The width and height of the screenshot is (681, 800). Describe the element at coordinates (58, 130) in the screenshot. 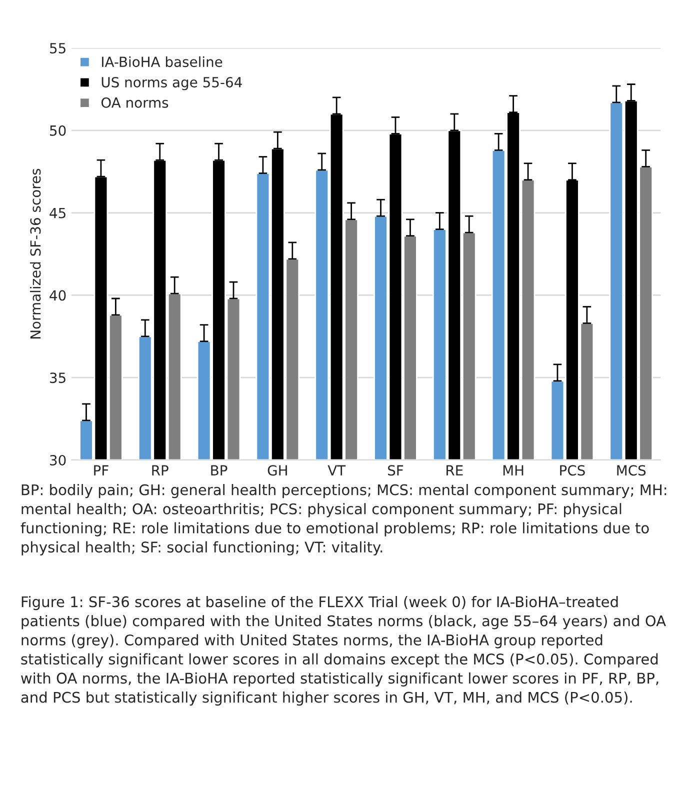

I see `y-tick-label: 50` at that location.